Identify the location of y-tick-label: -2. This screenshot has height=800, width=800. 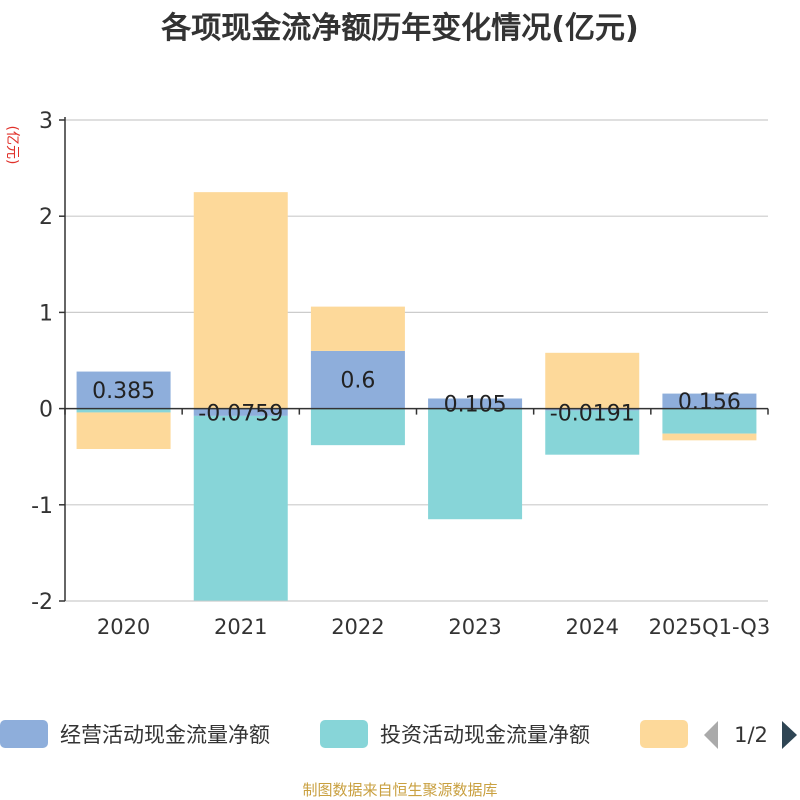
(42, 602).